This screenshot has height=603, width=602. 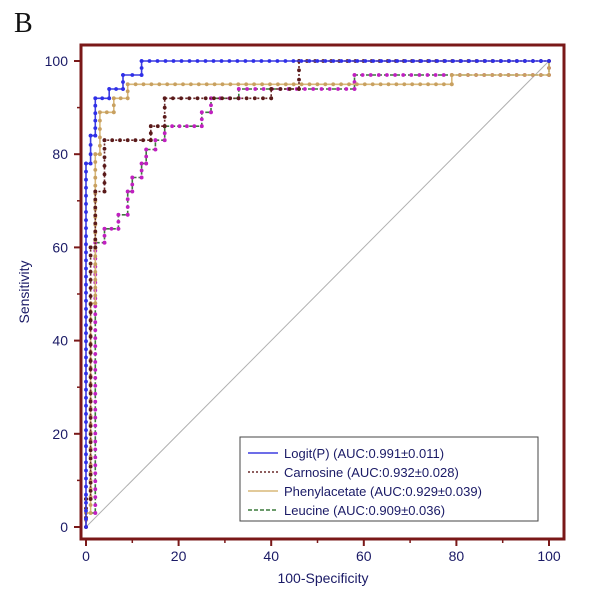 What do you see at coordinates (57, 61) in the screenshot?
I see `y-tick-label: 100` at bounding box center [57, 61].